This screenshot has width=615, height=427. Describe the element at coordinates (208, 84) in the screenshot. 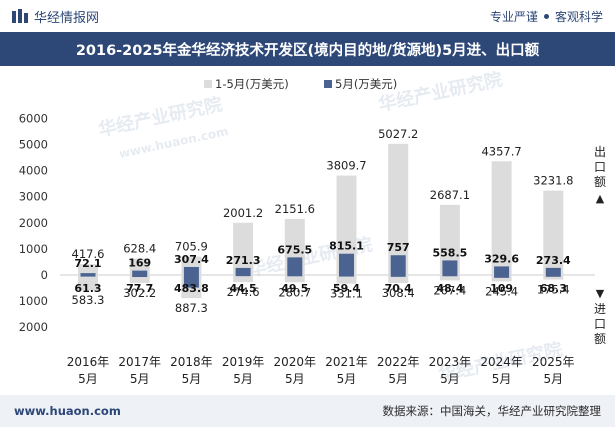

I see `legend-swatch-cumulative` at that location.